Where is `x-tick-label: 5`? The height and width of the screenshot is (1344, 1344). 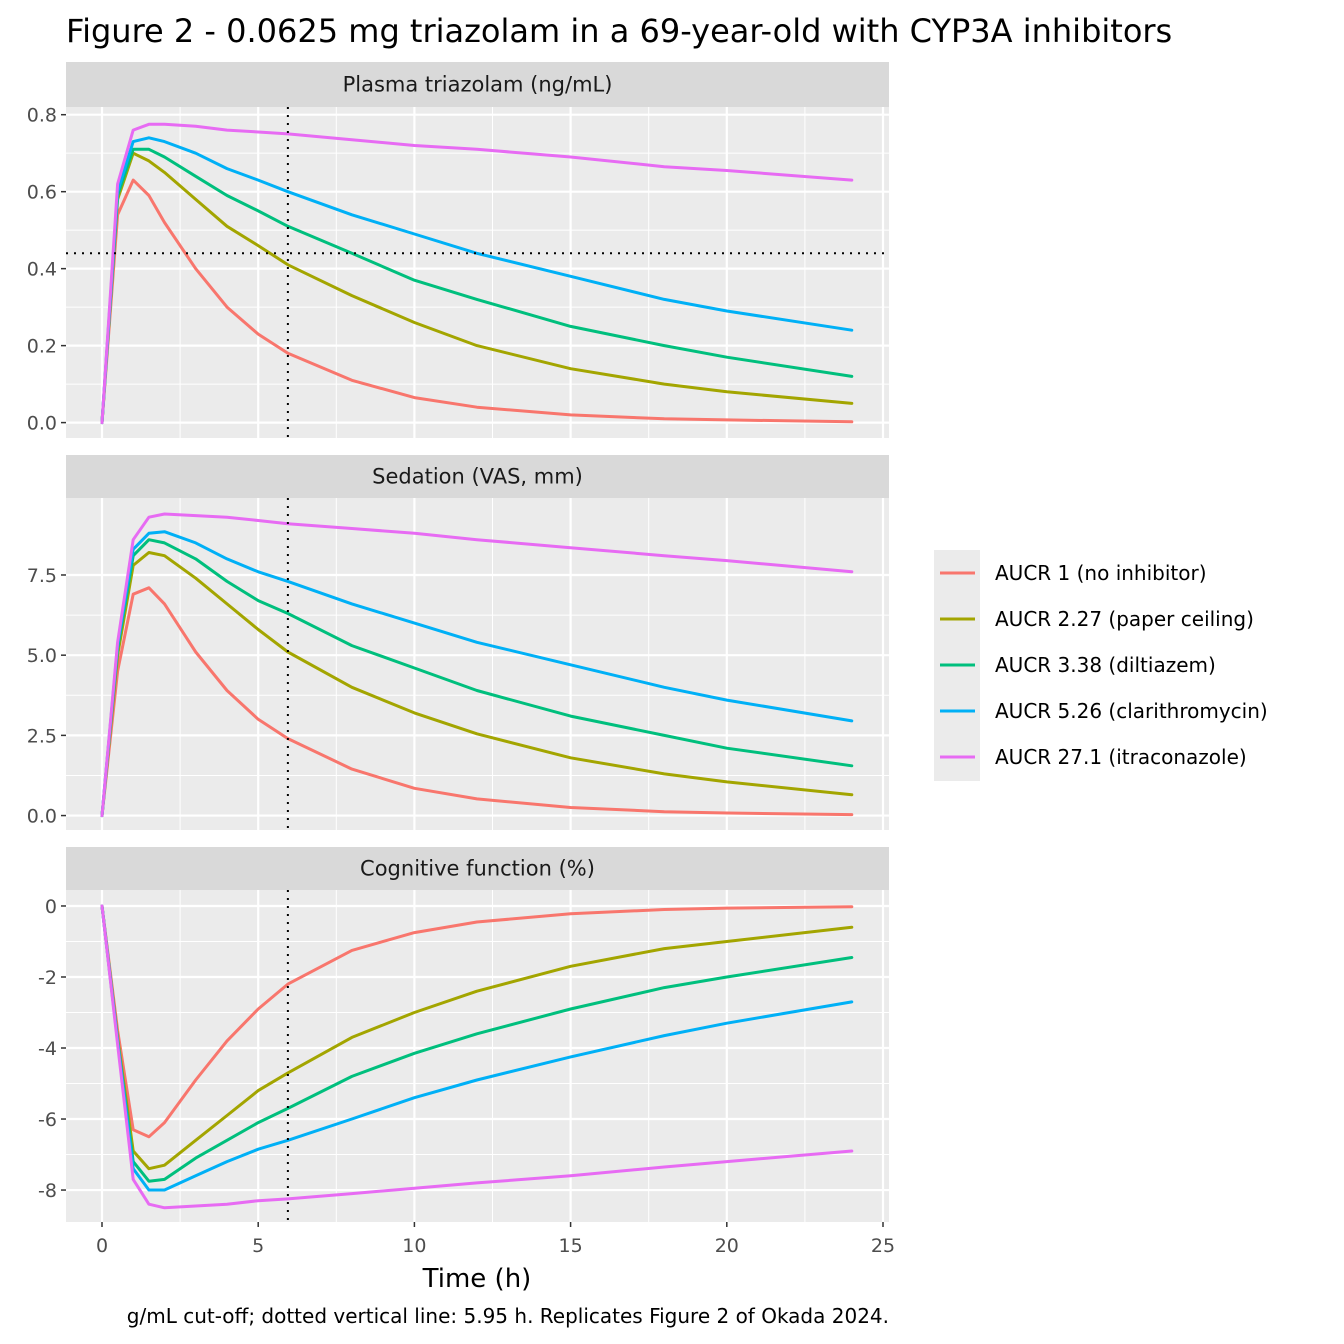 x-tick-label: 5 is located at coordinates (258, 1246).